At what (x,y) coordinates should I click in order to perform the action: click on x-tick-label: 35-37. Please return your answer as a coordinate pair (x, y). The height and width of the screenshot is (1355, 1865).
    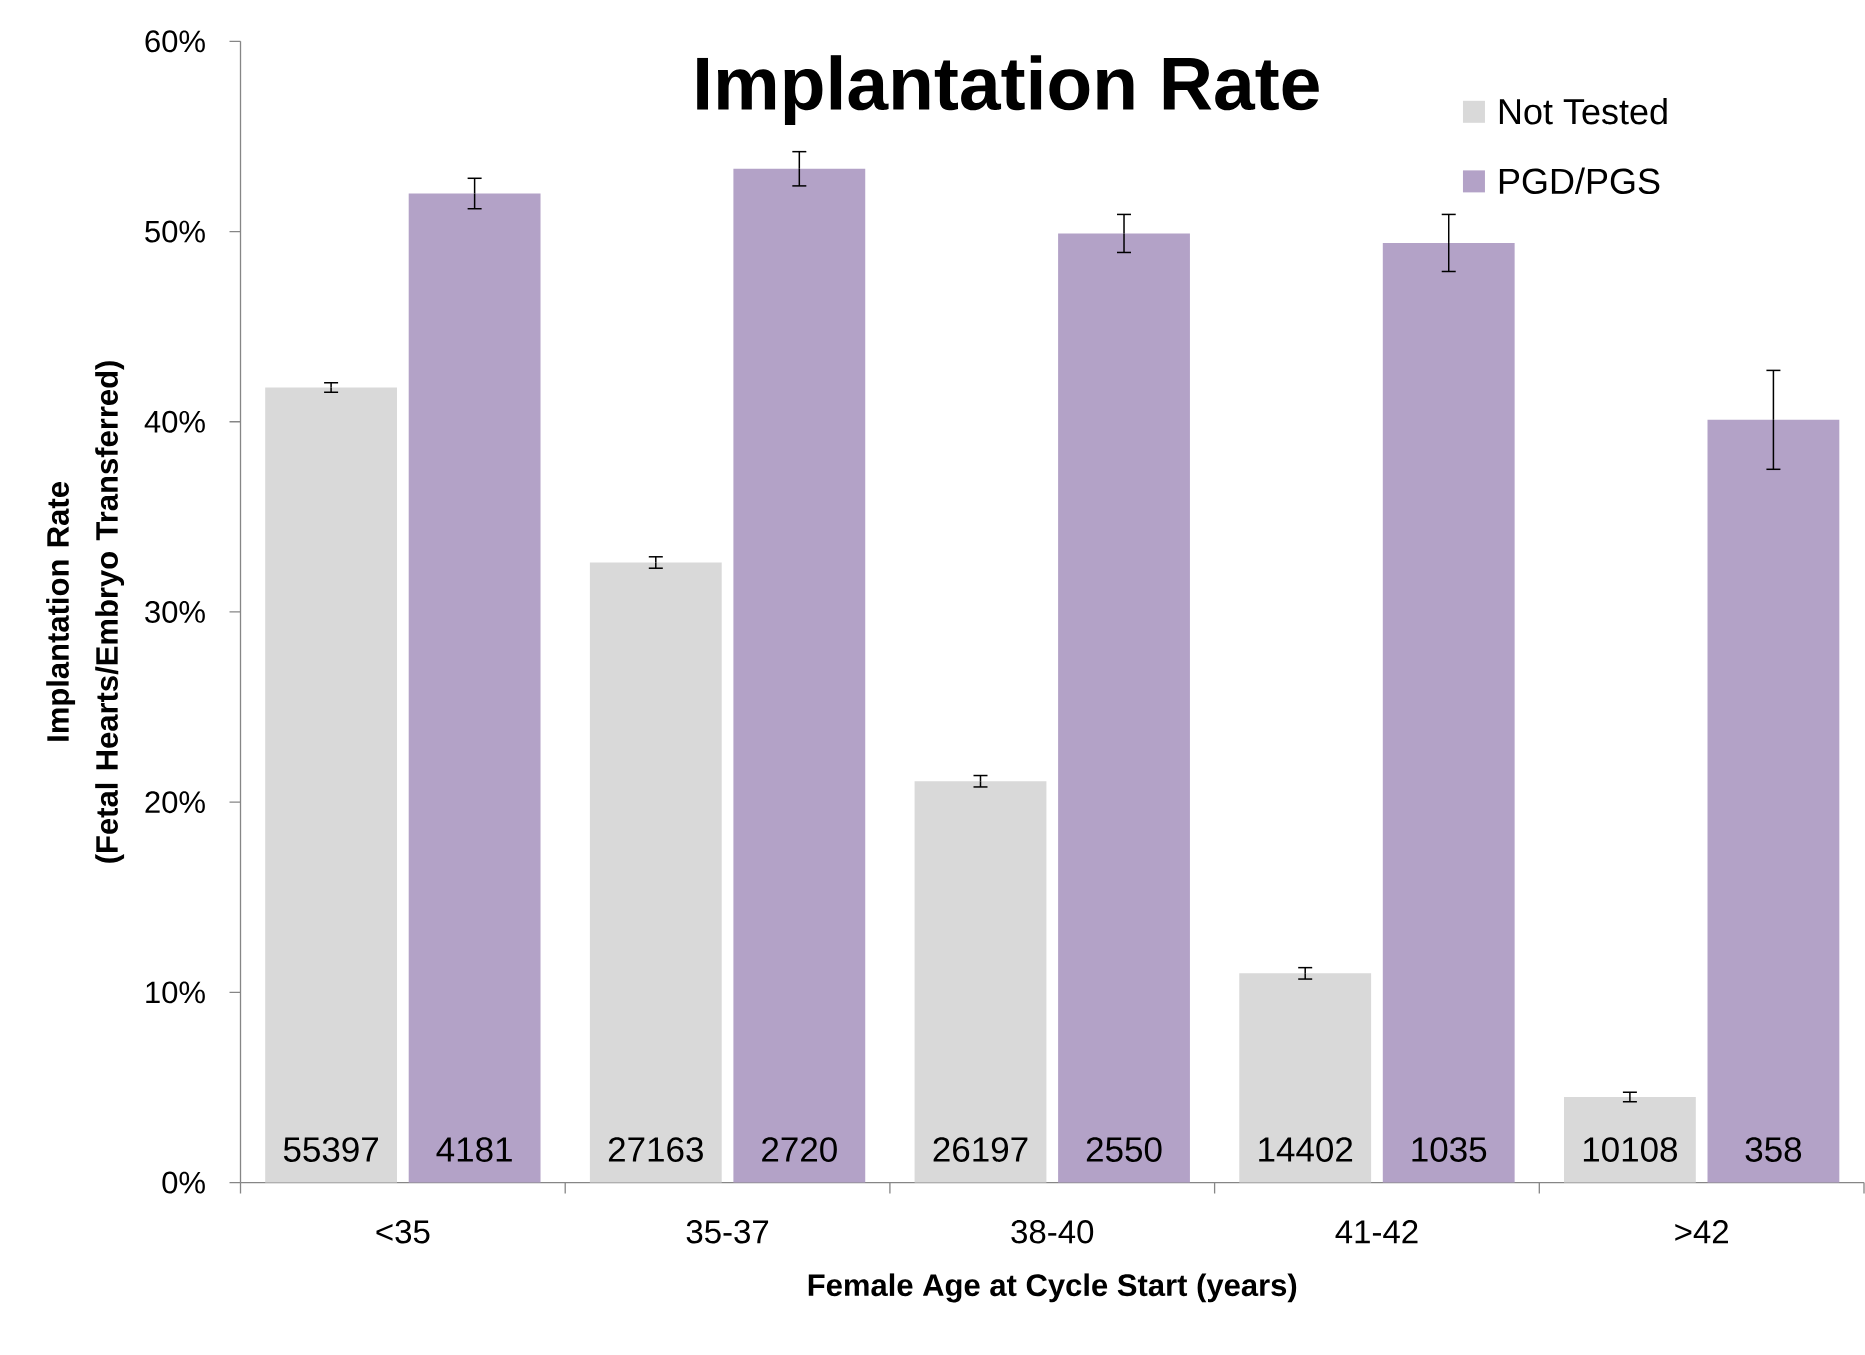
    Looking at the image, I should click on (727, 1232).